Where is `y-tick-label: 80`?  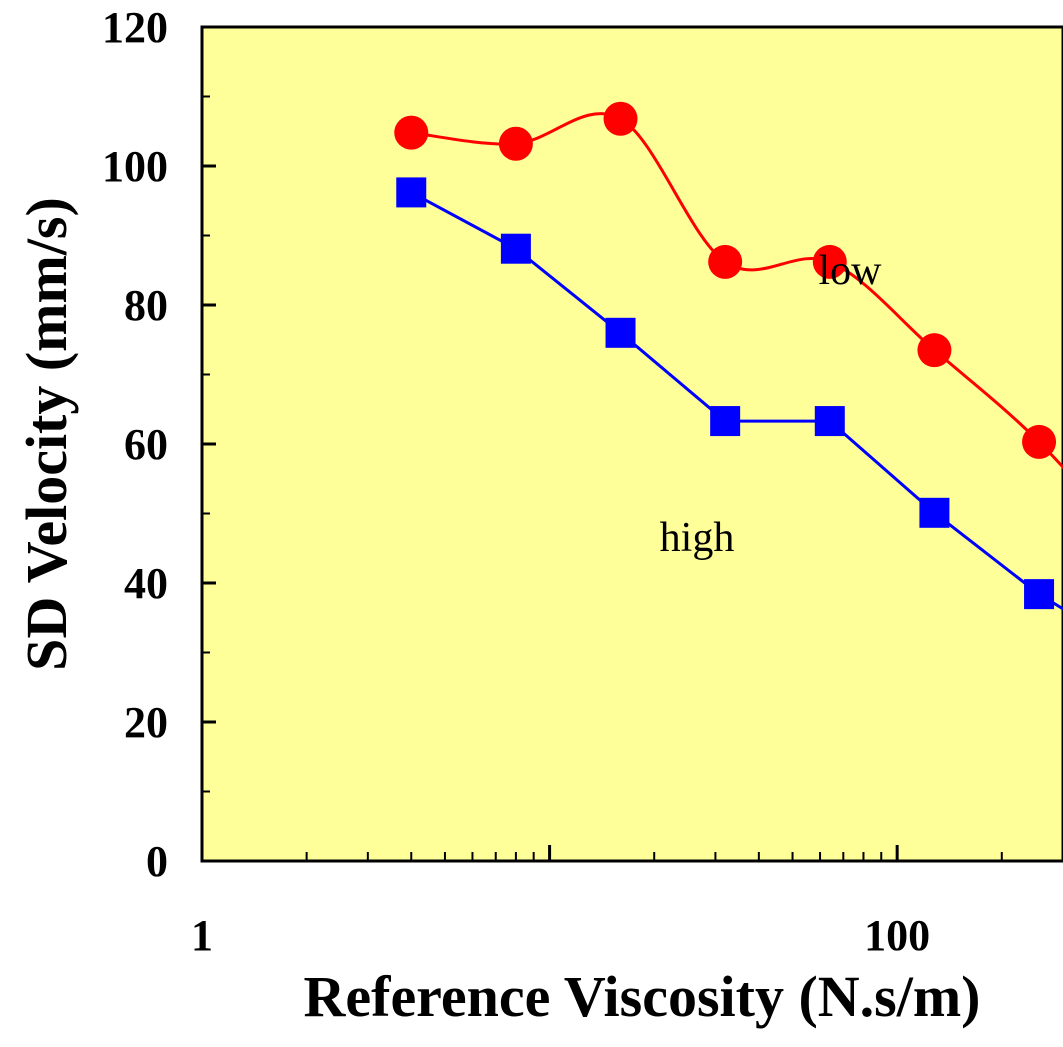
y-tick-label: 80 is located at coordinates (146, 305).